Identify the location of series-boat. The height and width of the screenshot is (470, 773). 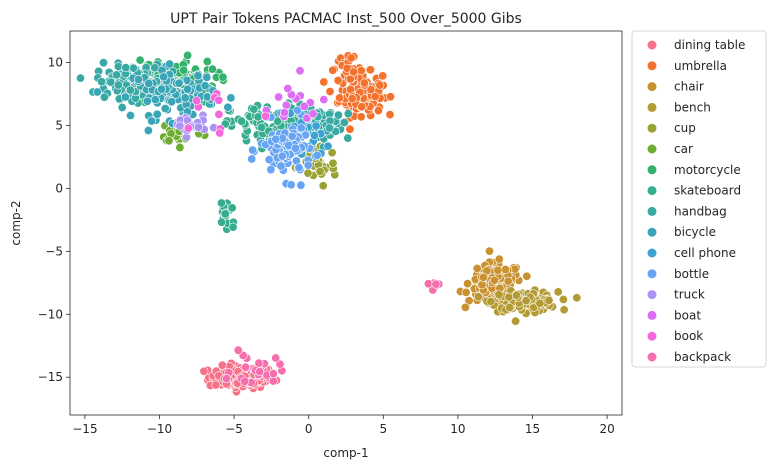
(295, 94).